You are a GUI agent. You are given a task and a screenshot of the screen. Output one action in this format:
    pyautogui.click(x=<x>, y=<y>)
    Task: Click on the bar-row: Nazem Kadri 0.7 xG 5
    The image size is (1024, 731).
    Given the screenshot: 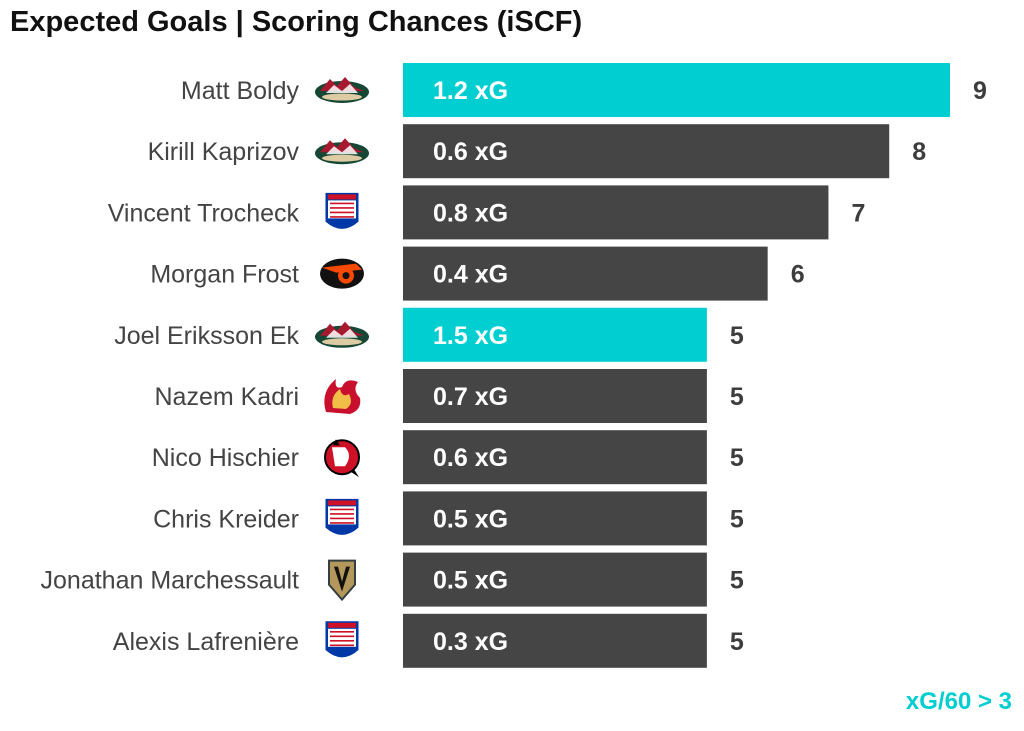 What is the action you would take?
    pyautogui.click(x=449, y=396)
    